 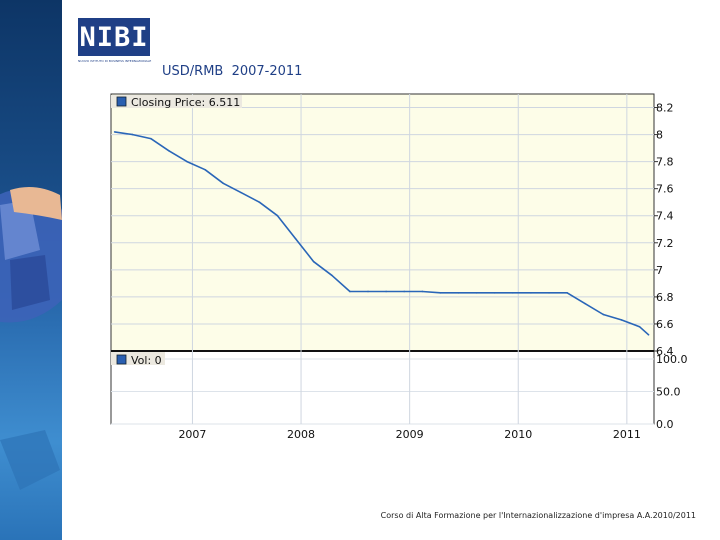 I want to click on price-tick-label: 7.8, so click(x=665, y=162).